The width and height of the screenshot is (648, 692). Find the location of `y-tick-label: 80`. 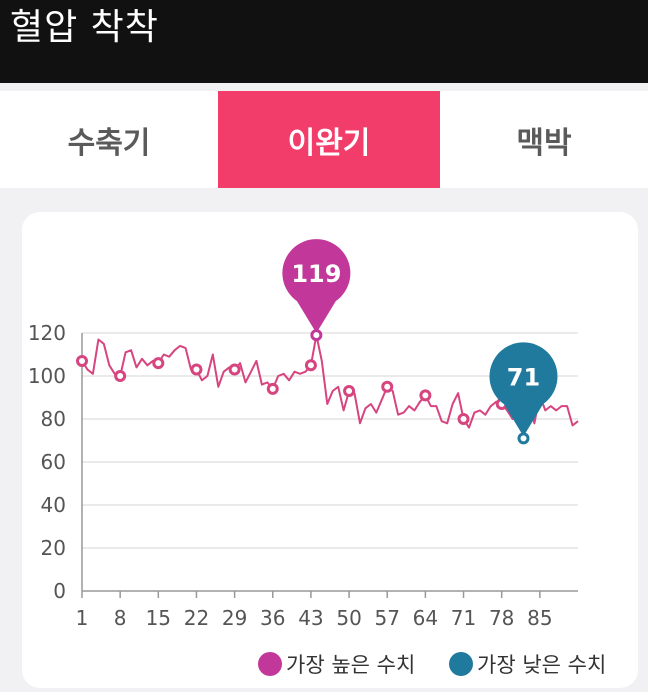

y-tick-label: 80 is located at coordinates (53, 419).